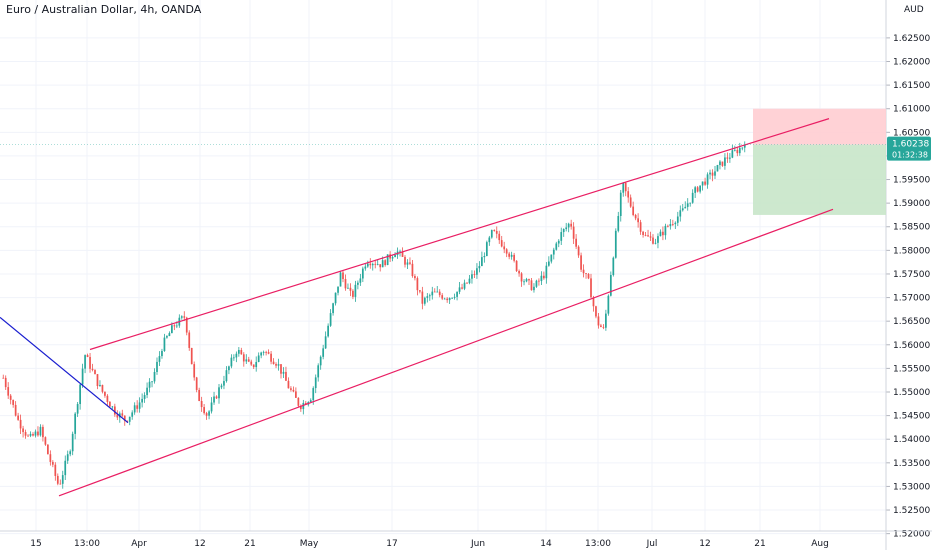 The width and height of the screenshot is (932, 550). What do you see at coordinates (759, 544) in the screenshot?
I see `x-tick-label: 21` at bounding box center [759, 544].